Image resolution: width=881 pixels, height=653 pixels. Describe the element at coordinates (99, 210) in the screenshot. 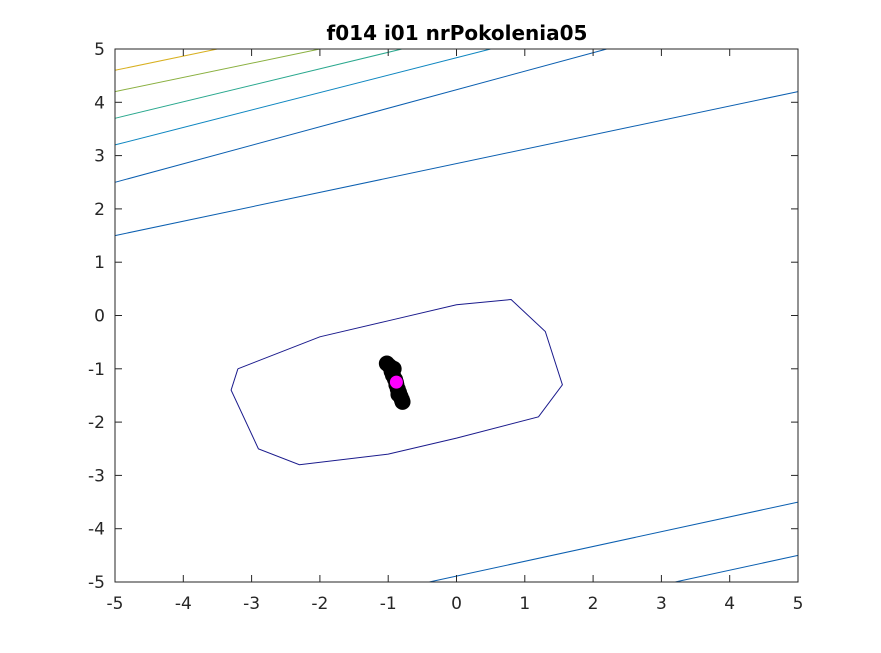

I see `y-tick-label: 2` at that location.